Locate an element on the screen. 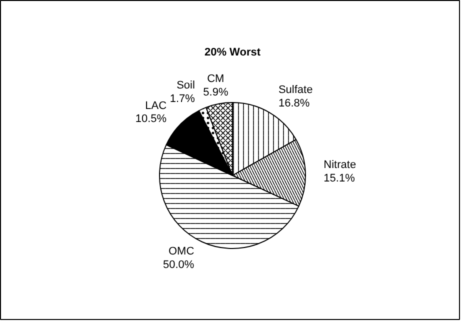 This screenshot has width=462, height=322. slice-label: Nitrate is located at coordinates (340, 165).